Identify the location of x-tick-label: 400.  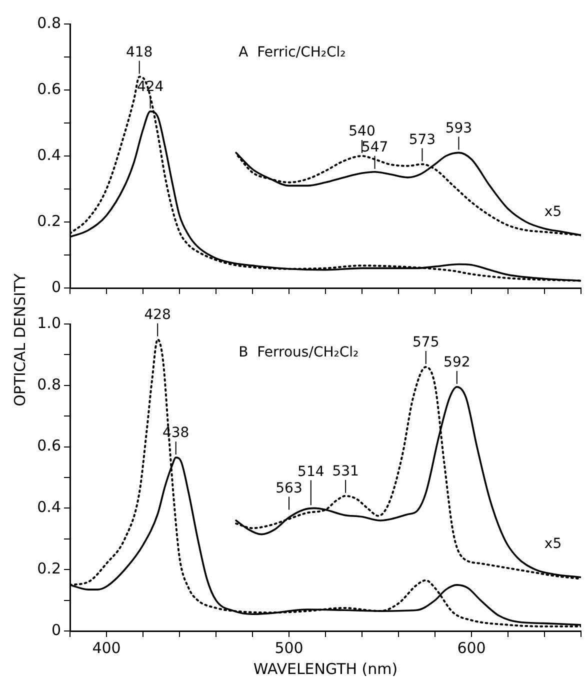
(106, 647).